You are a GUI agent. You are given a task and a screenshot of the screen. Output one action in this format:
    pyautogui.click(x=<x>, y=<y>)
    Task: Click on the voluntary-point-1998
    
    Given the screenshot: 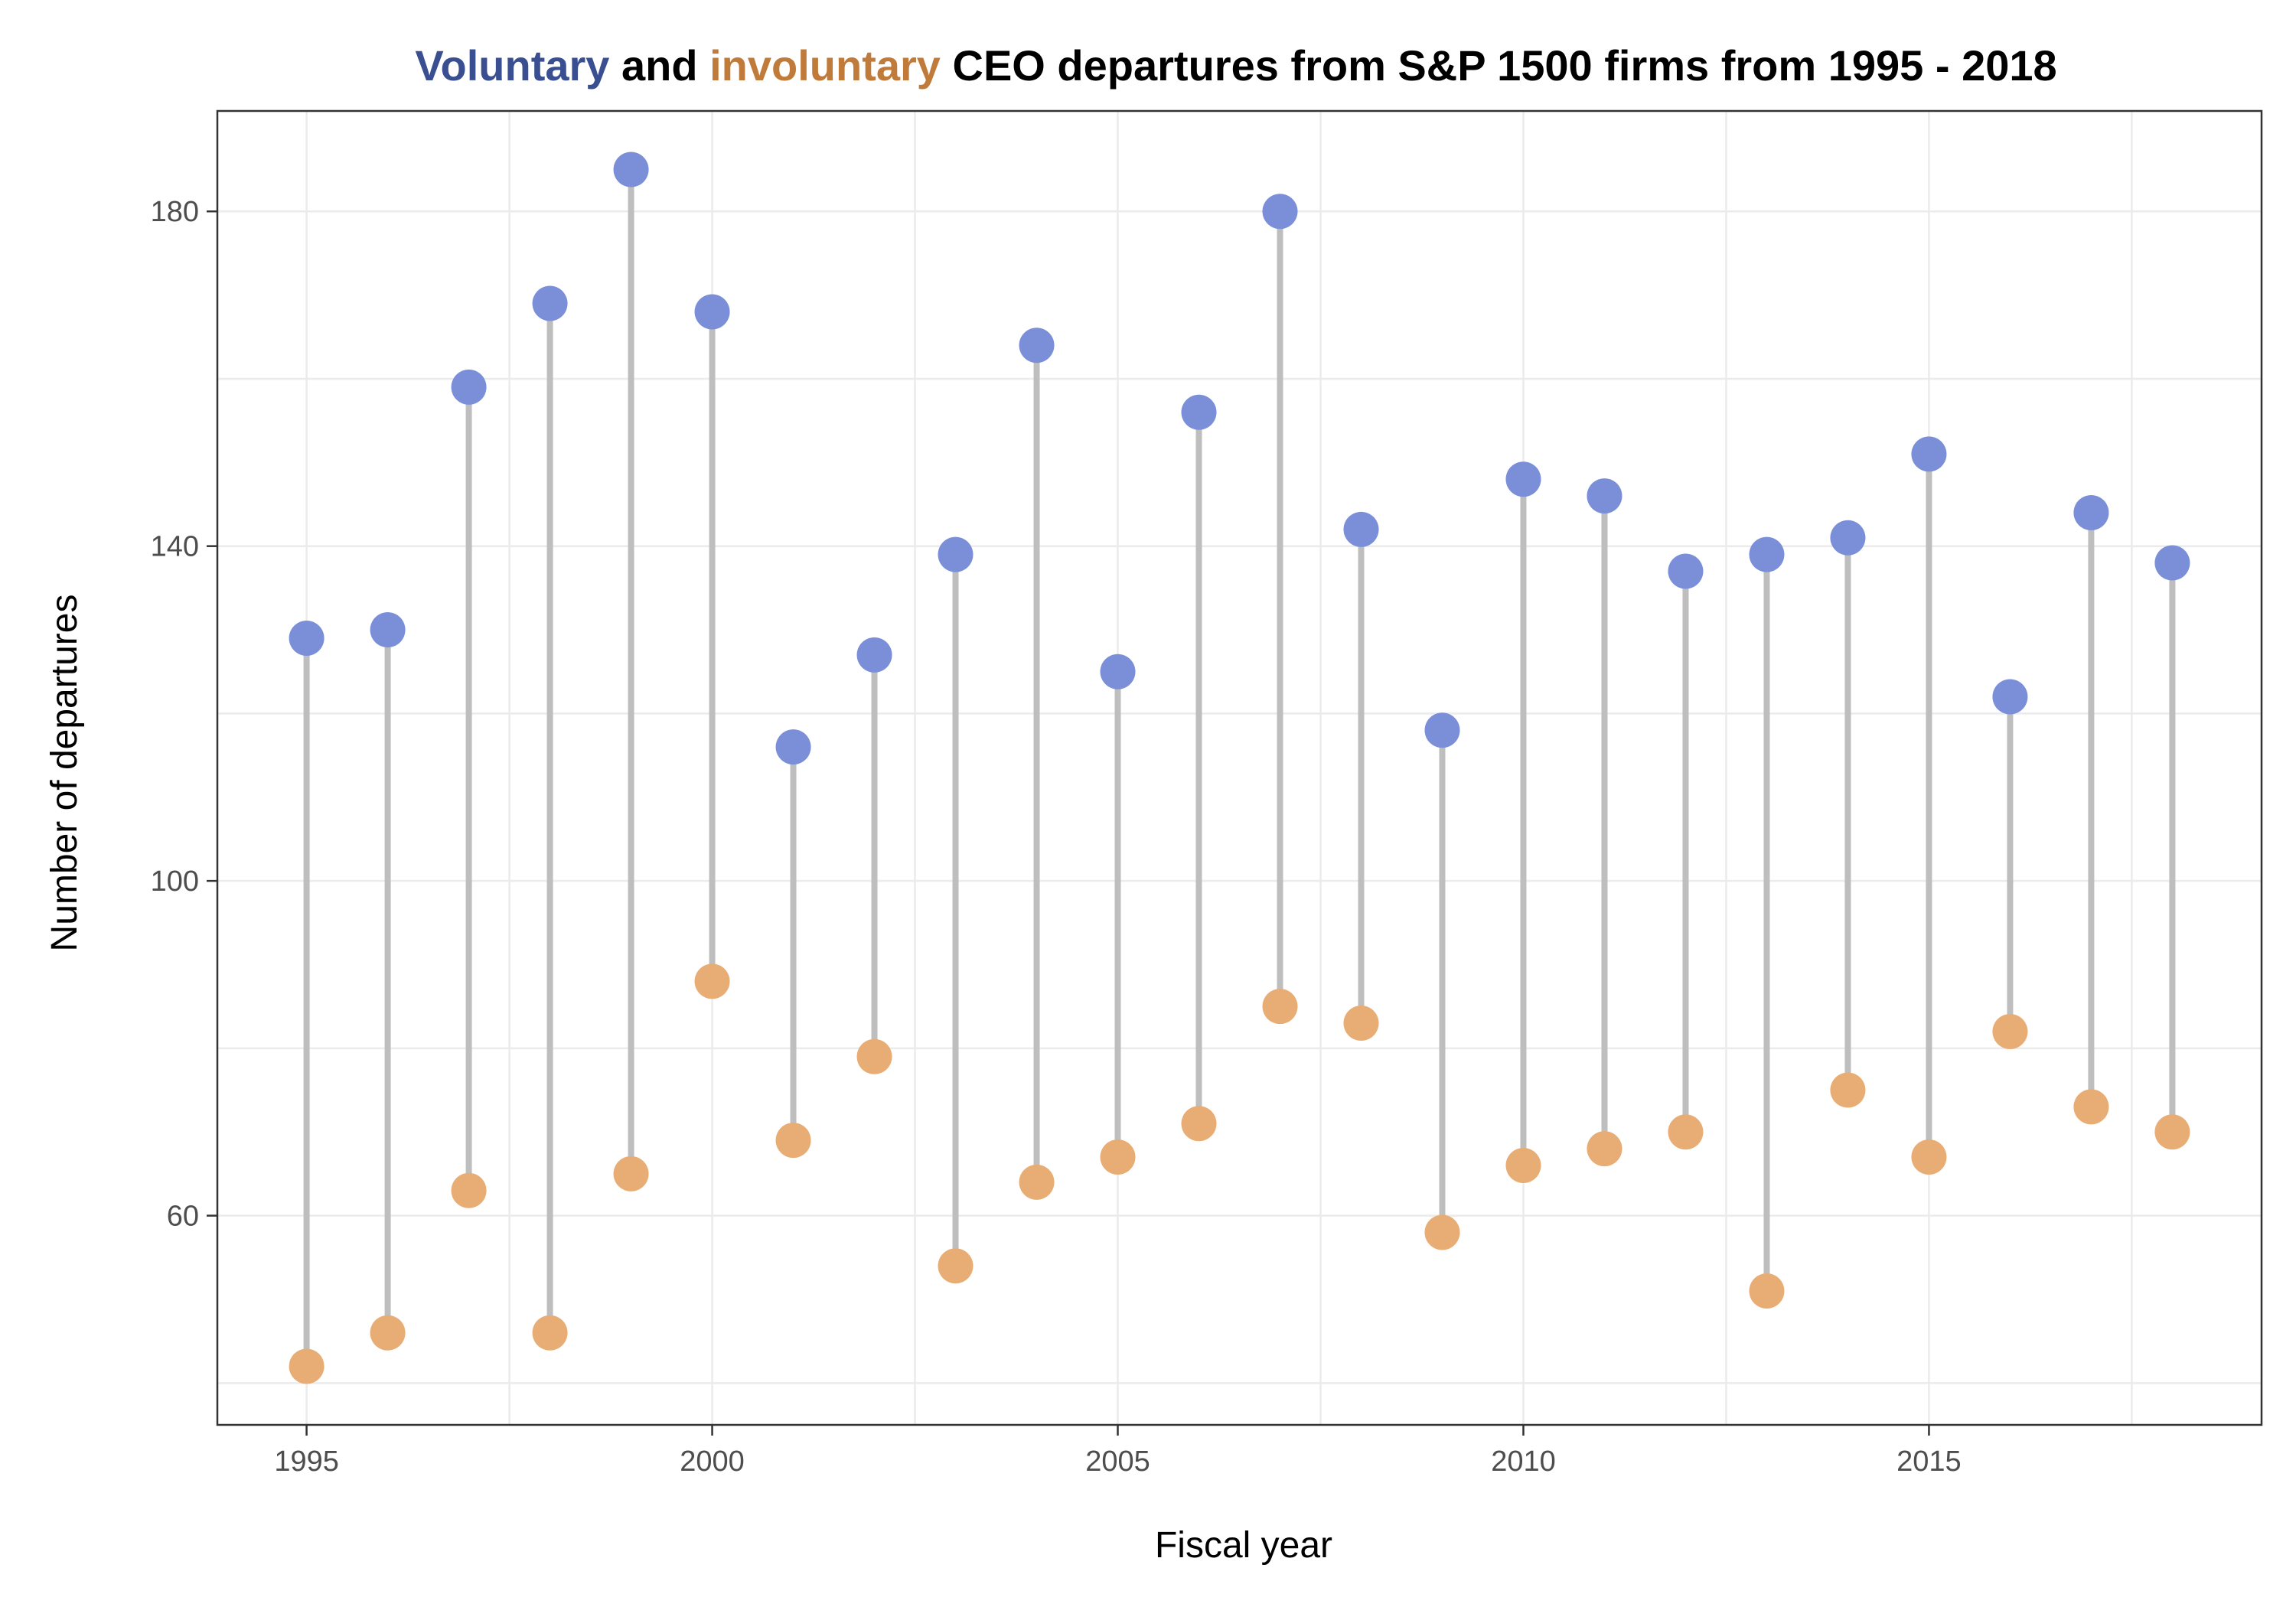 What is the action you would take?
    pyautogui.click(x=550, y=303)
    